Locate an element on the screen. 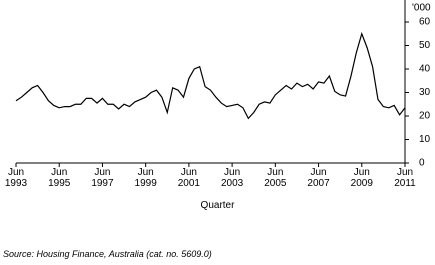 This screenshot has width=435, height=265. y-tick-label: 10 is located at coordinates (425, 139).